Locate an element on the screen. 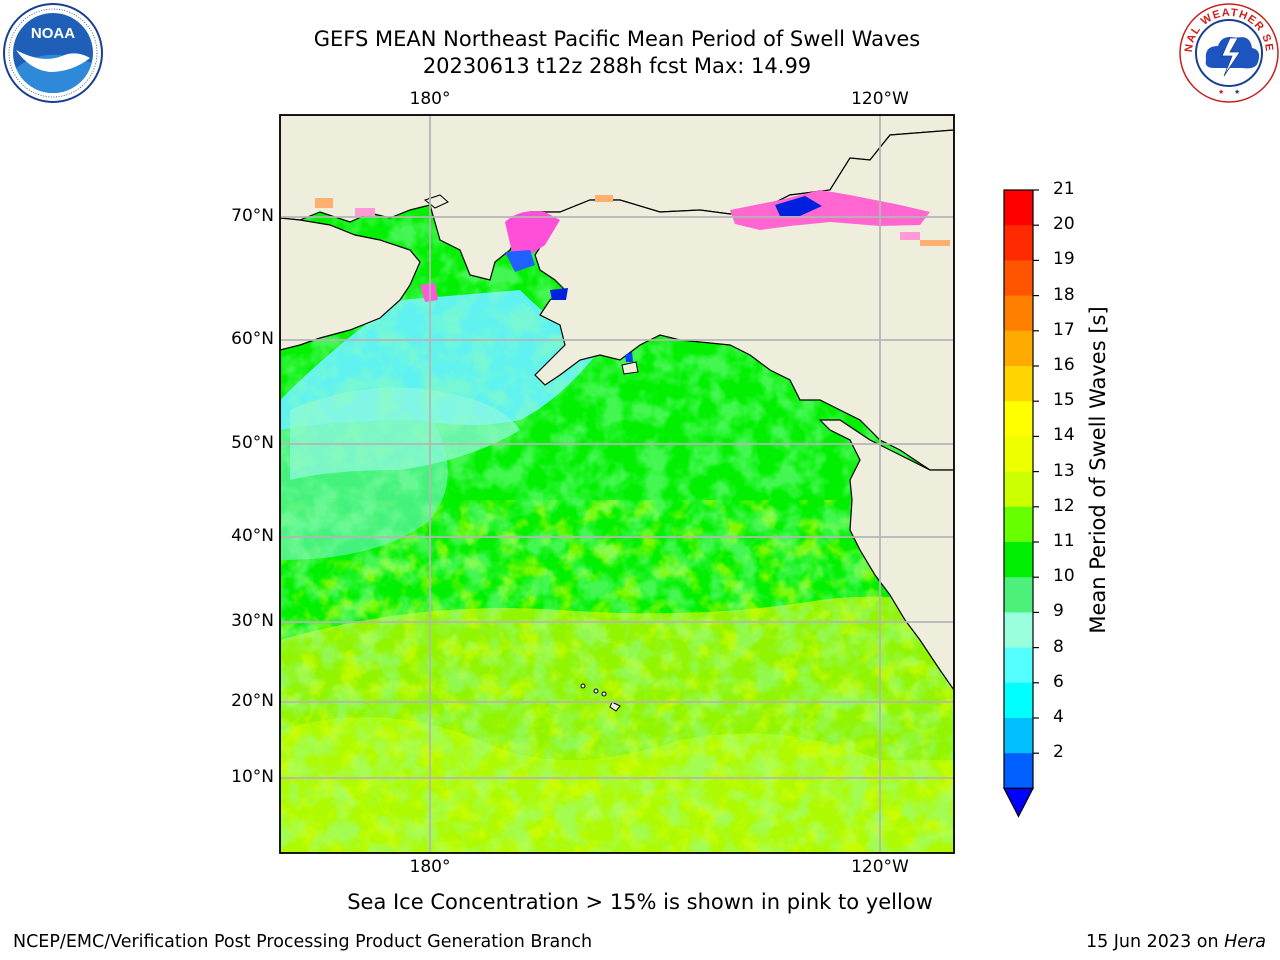 The width and height of the screenshot is (1280, 960). colorbar-tick-label: 9 is located at coordinates (1058, 611).